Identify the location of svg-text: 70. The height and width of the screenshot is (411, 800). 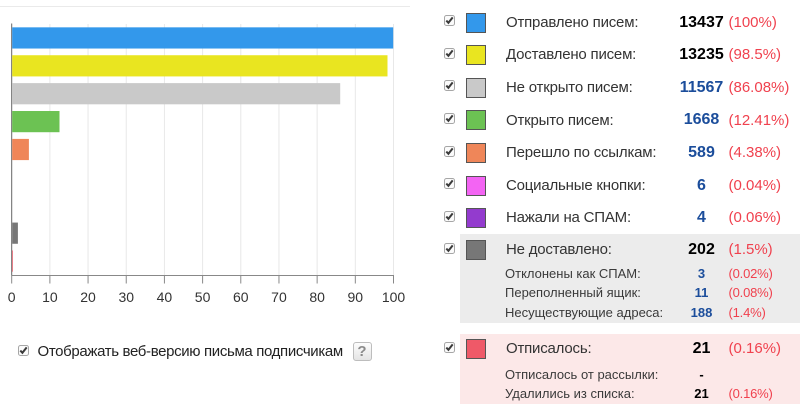
(279, 297).